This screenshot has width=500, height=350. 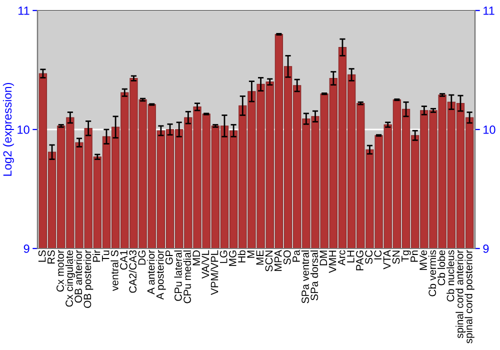 I want to click on x-tick-label: Cb nucleus, so click(x=450, y=276).